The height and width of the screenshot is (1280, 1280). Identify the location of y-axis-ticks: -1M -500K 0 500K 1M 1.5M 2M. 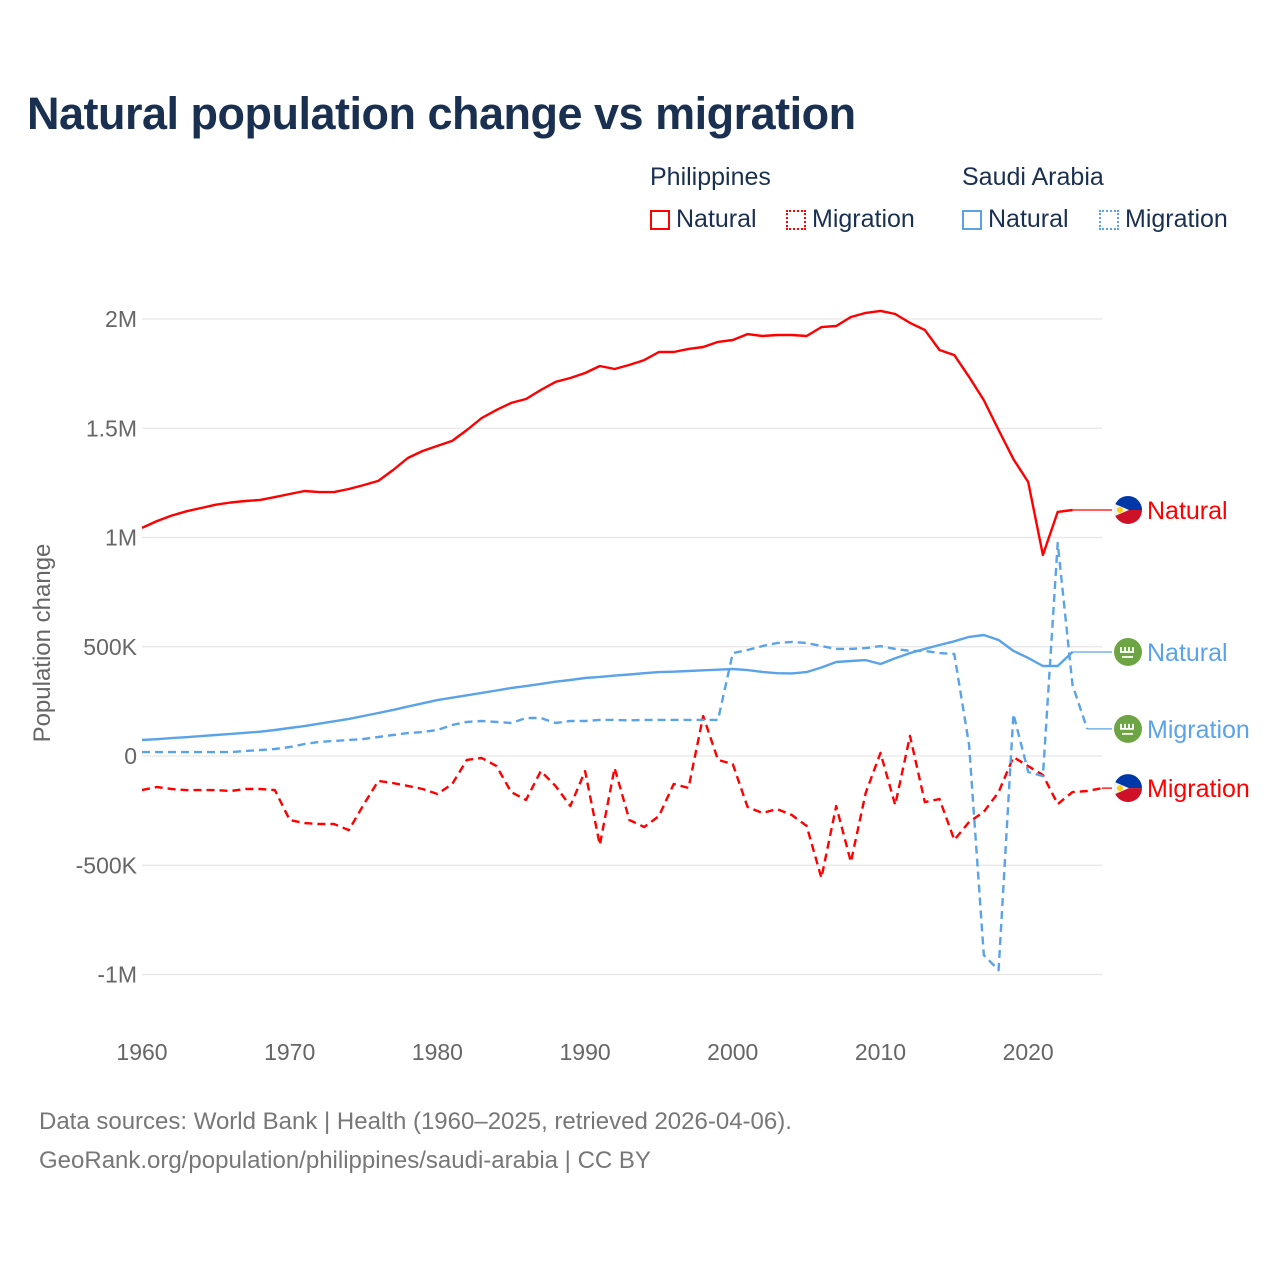
(107, 647).